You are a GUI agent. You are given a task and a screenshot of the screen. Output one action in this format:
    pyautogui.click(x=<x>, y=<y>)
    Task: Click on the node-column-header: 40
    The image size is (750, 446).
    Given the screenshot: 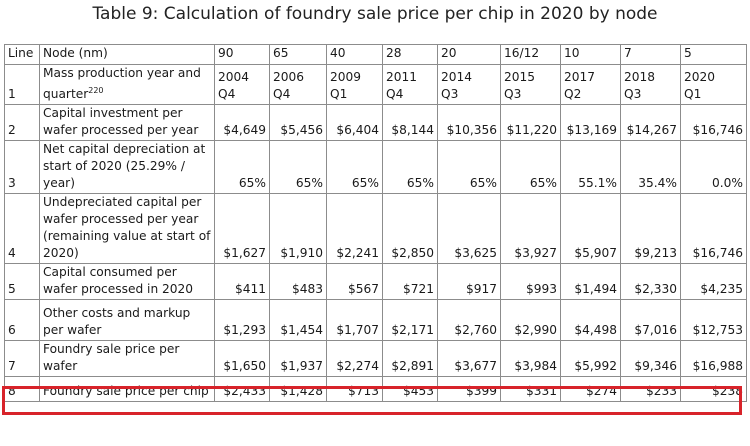 What is the action you would take?
    pyautogui.click(x=354, y=54)
    